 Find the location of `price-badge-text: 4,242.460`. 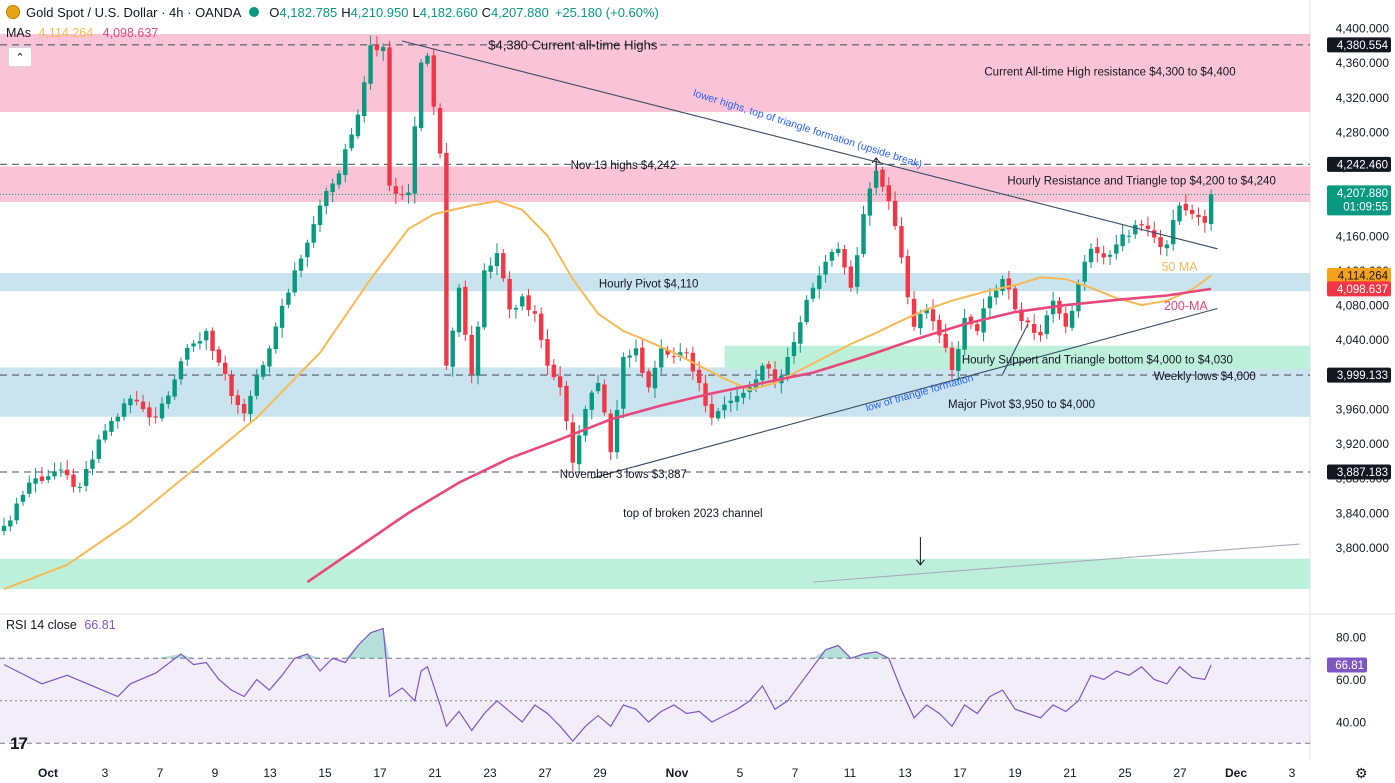

price-badge-text: 4,242.460 is located at coordinates (1362, 165).